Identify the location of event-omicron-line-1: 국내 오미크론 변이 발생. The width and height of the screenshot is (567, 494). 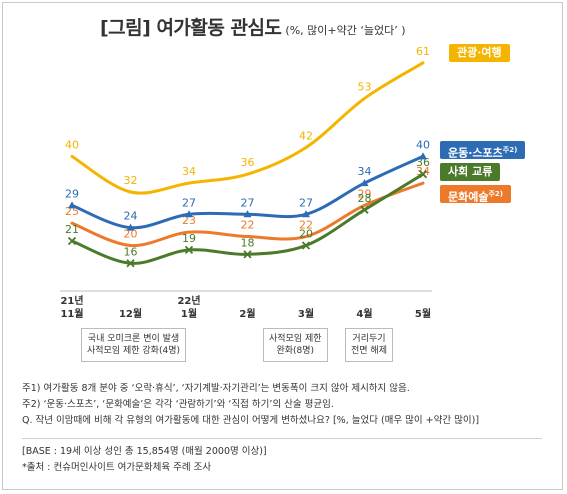
(133, 339).